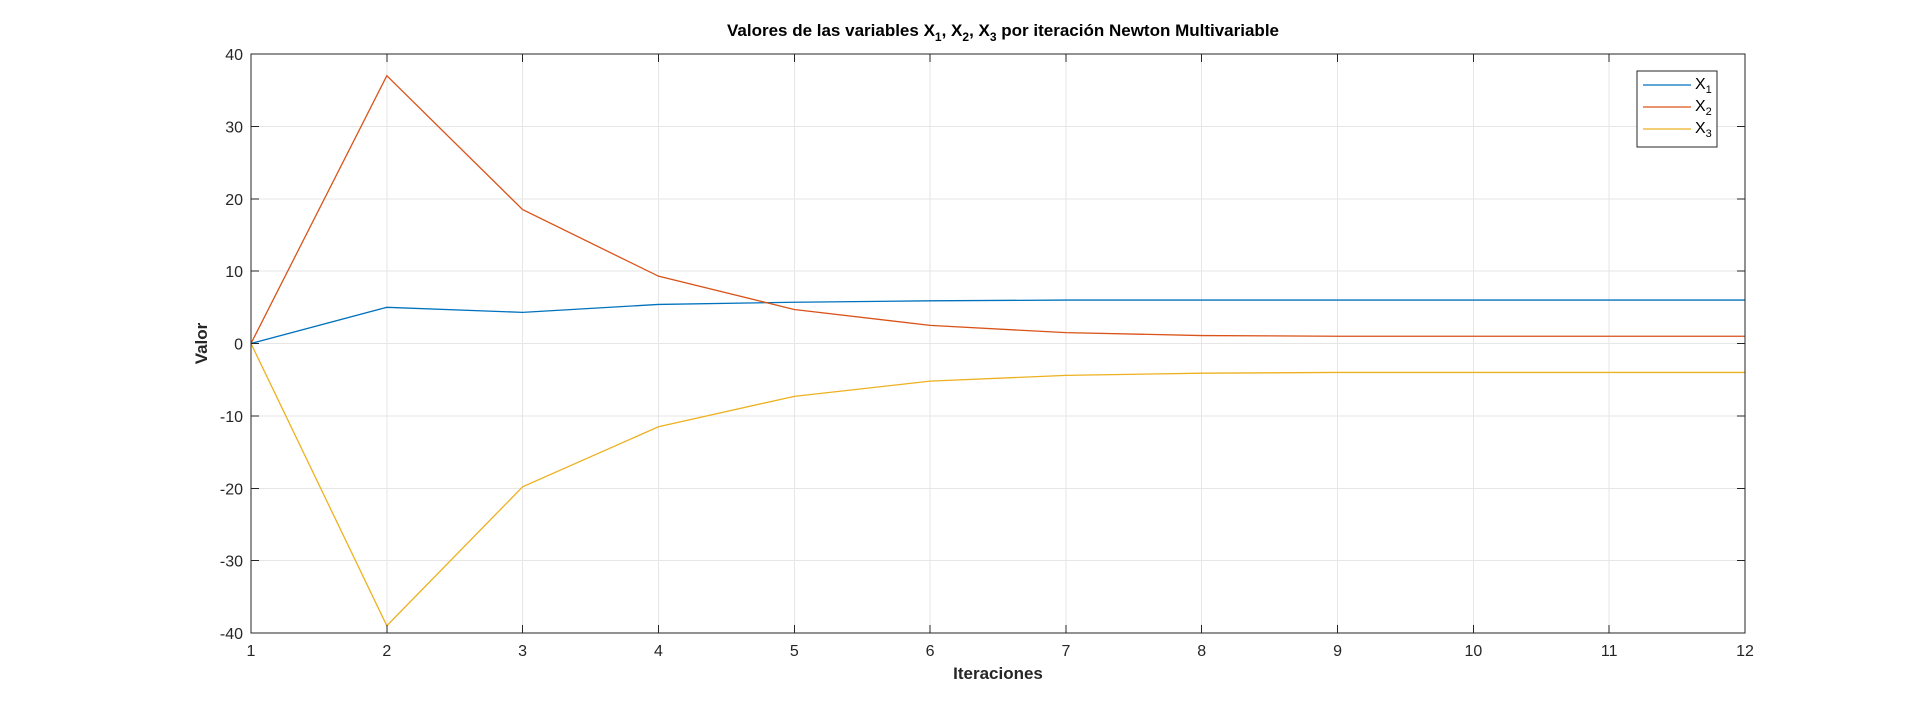 The height and width of the screenshot is (708, 1920). What do you see at coordinates (794, 651) in the screenshot?
I see `x-tick-label: 5` at bounding box center [794, 651].